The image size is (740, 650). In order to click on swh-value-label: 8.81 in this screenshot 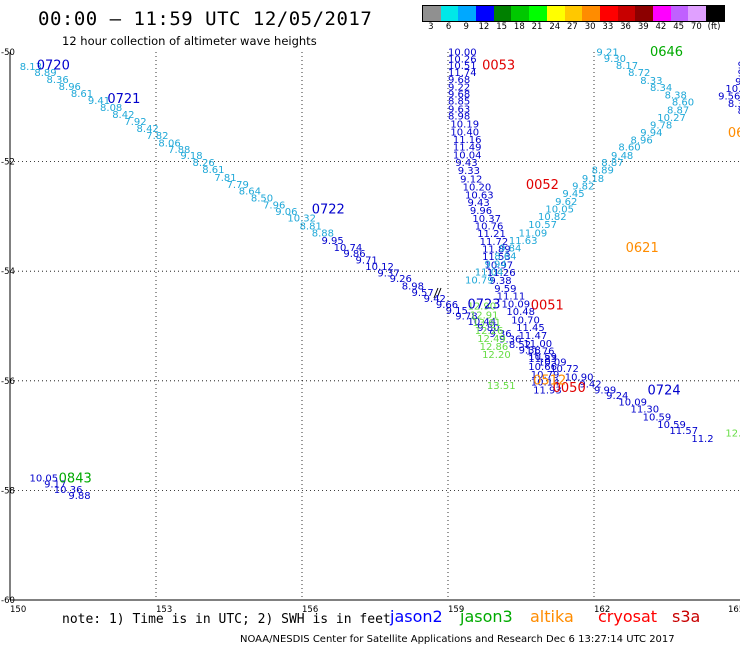, I will do `click(311, 227)`.